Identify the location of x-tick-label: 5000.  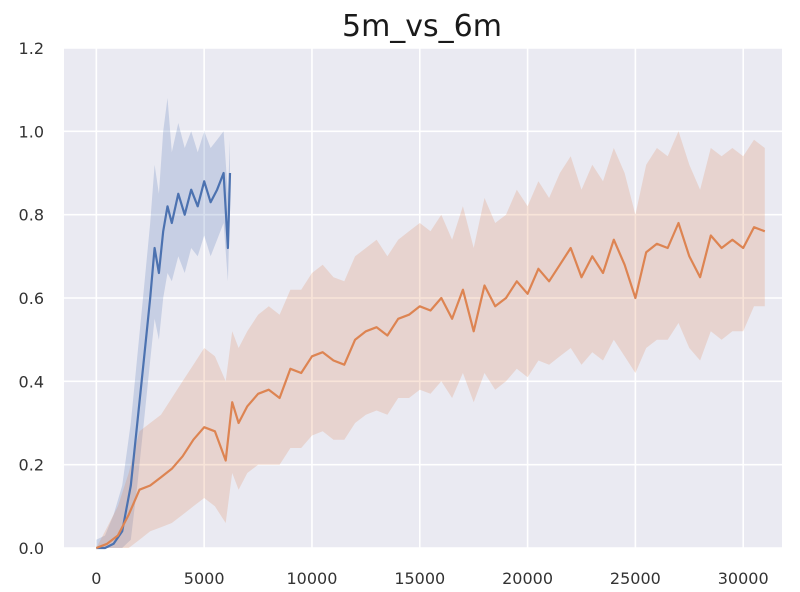
(204, 578).